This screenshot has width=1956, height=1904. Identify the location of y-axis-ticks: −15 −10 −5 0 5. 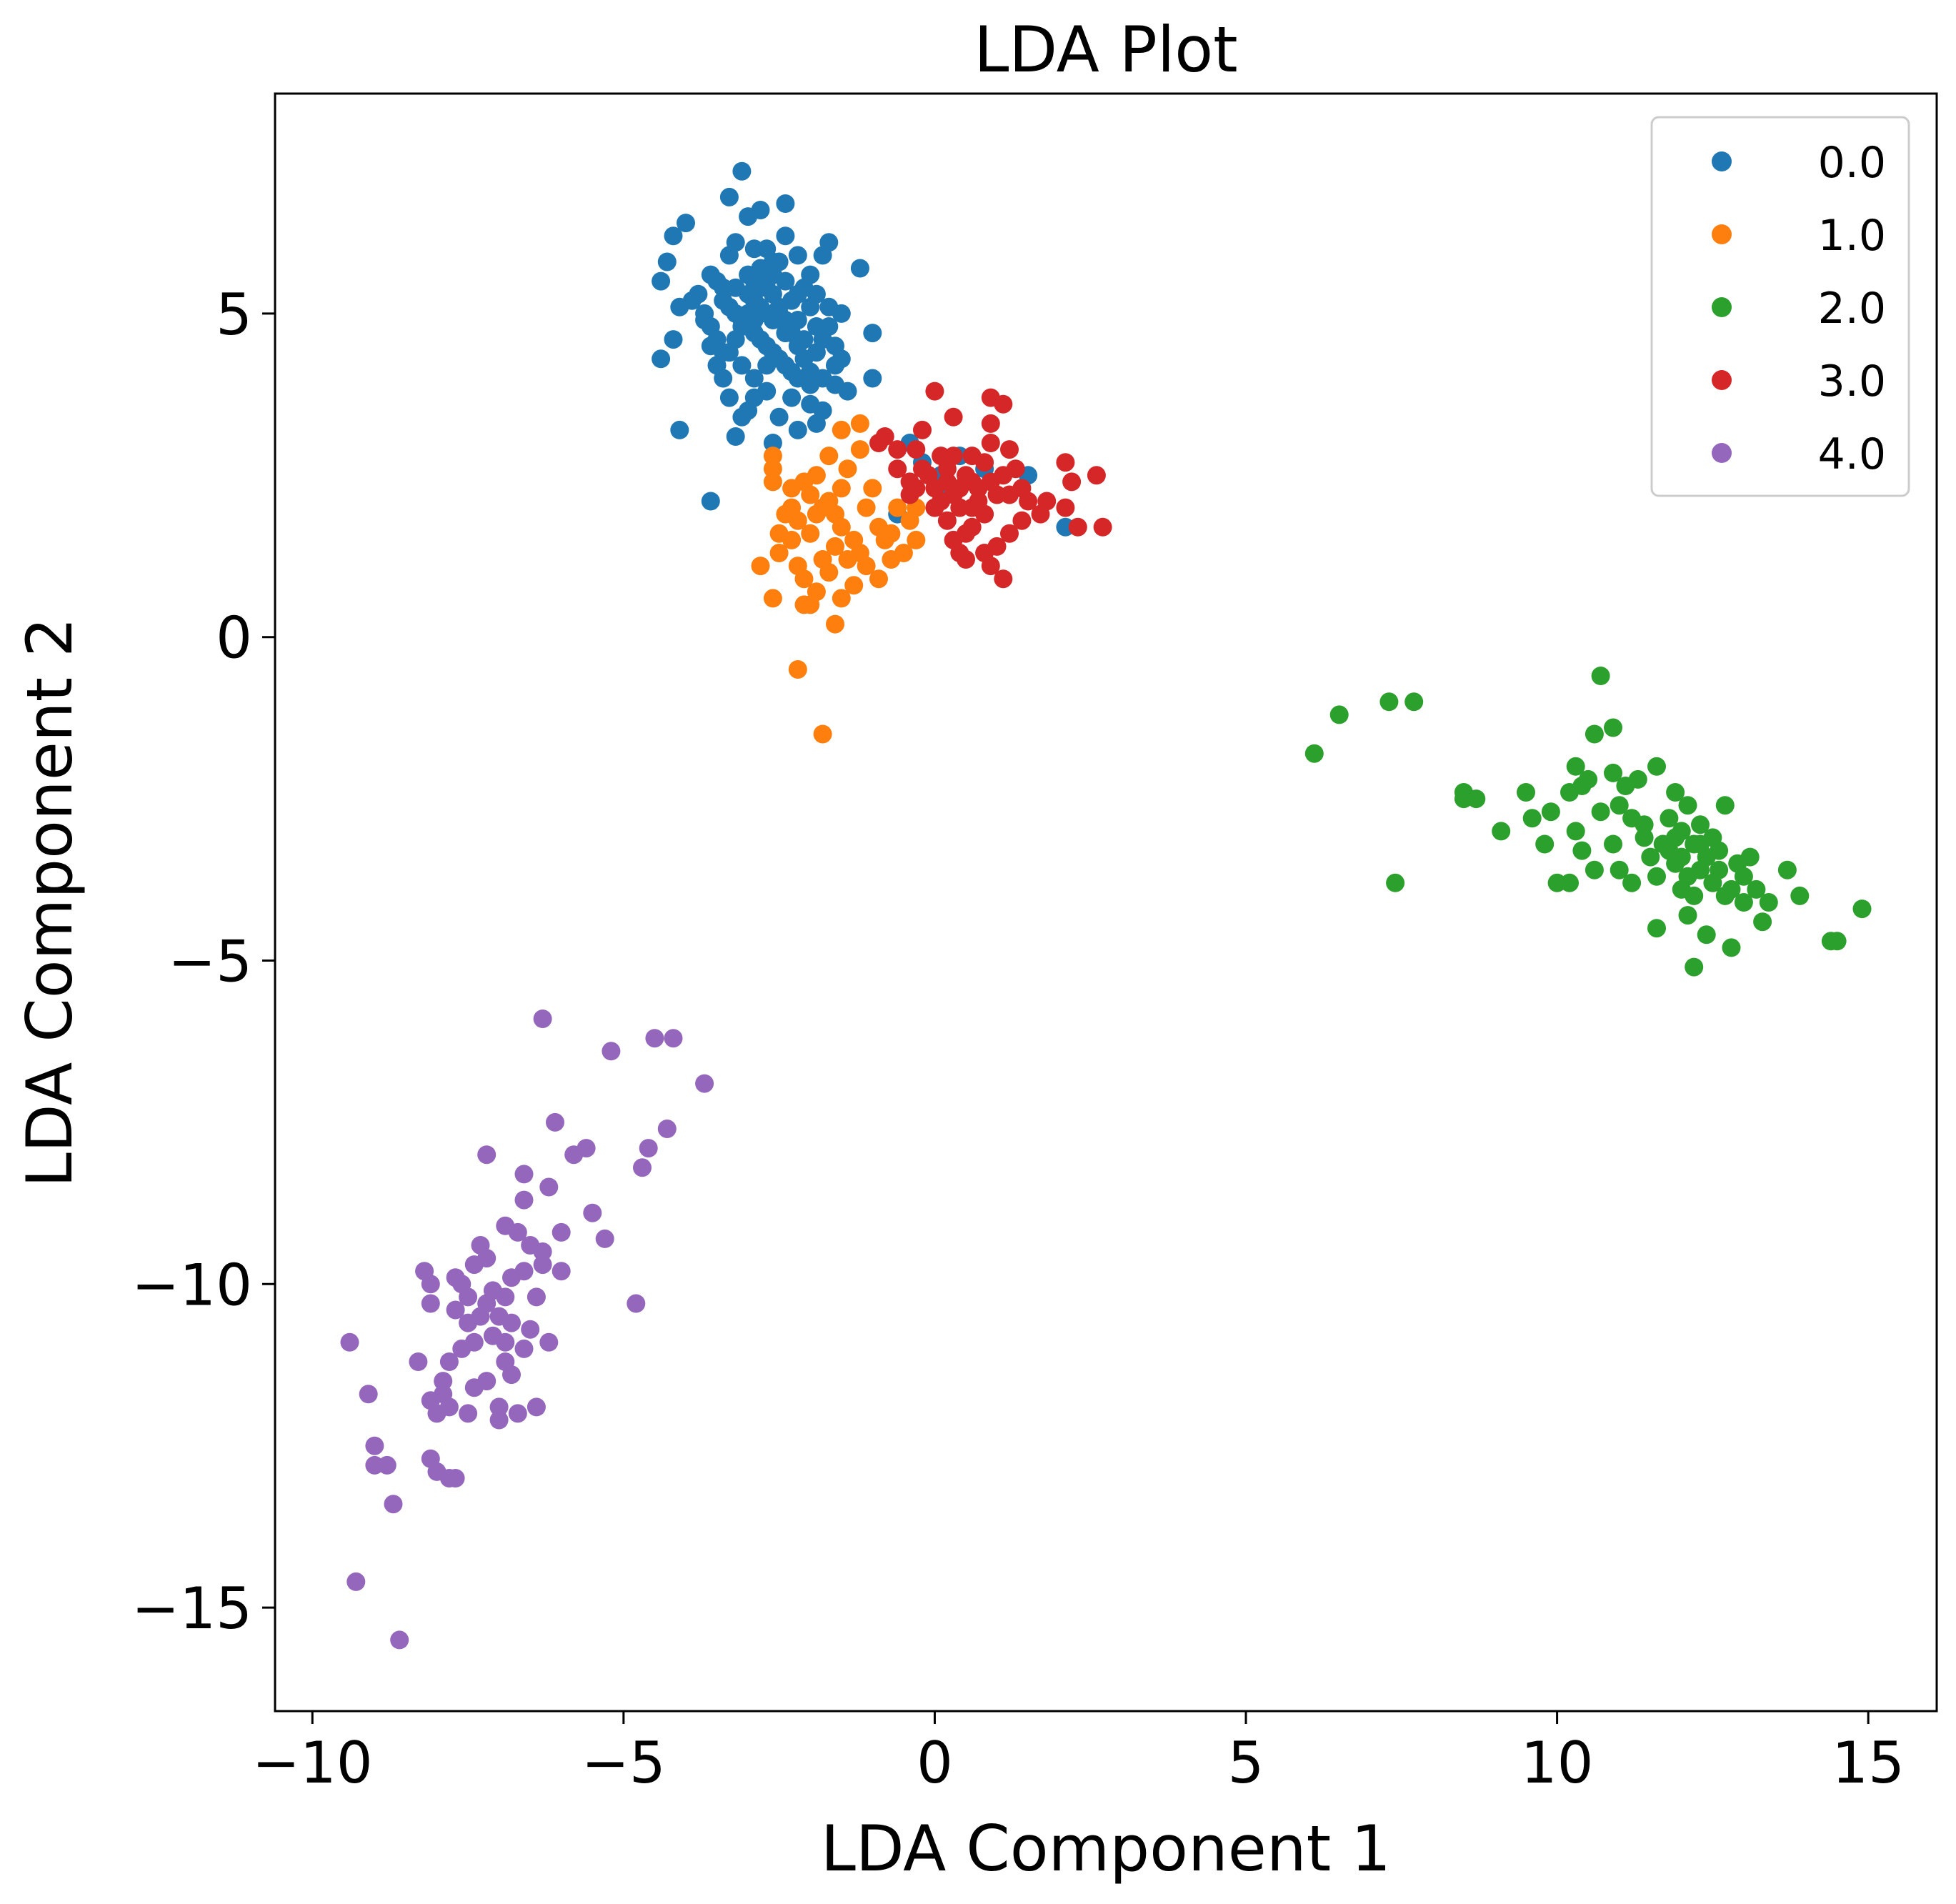
(203, 961).